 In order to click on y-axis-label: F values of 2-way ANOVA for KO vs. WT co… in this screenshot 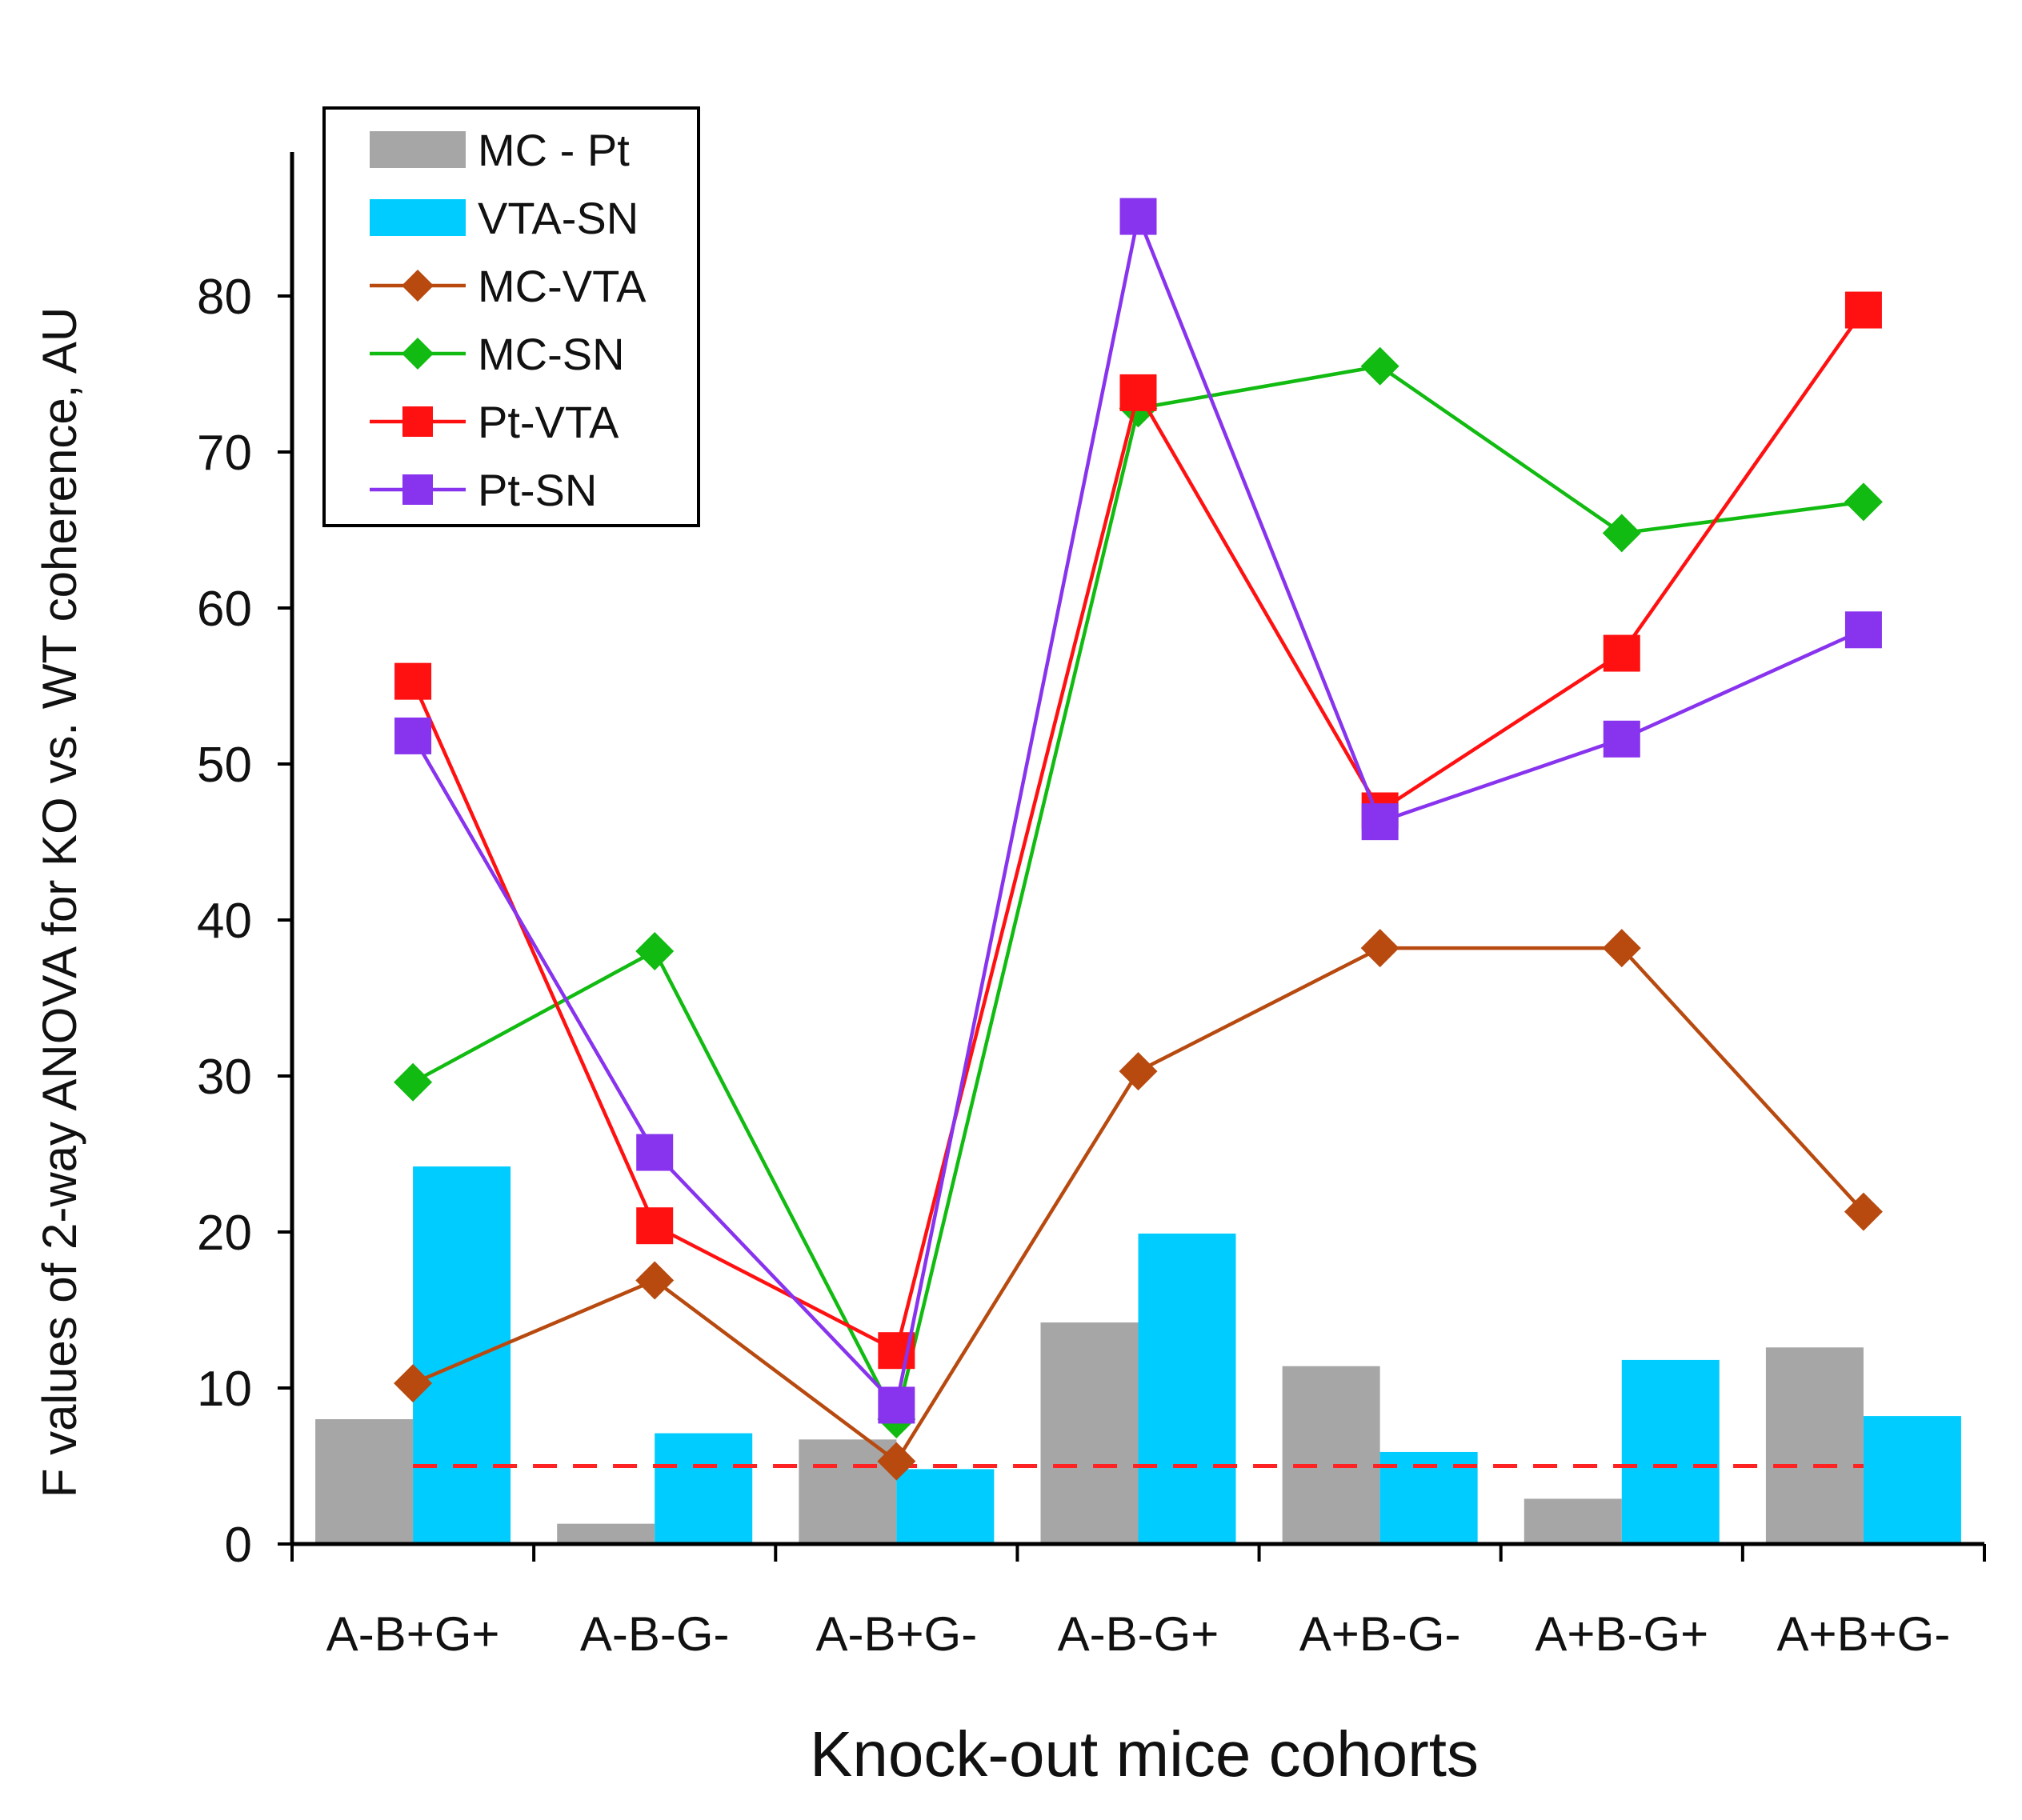, I will do `click(59, 902)`.